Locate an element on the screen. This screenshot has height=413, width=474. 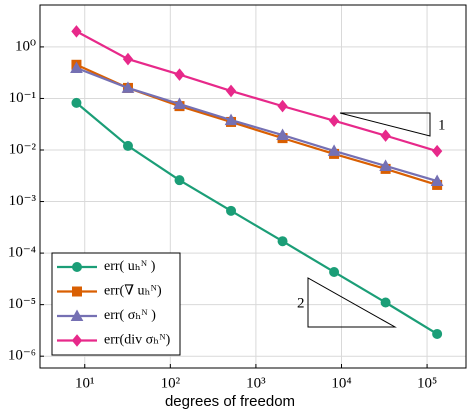
y-tick-label: 10⁻⁵ is located at coordinates (22, 304).